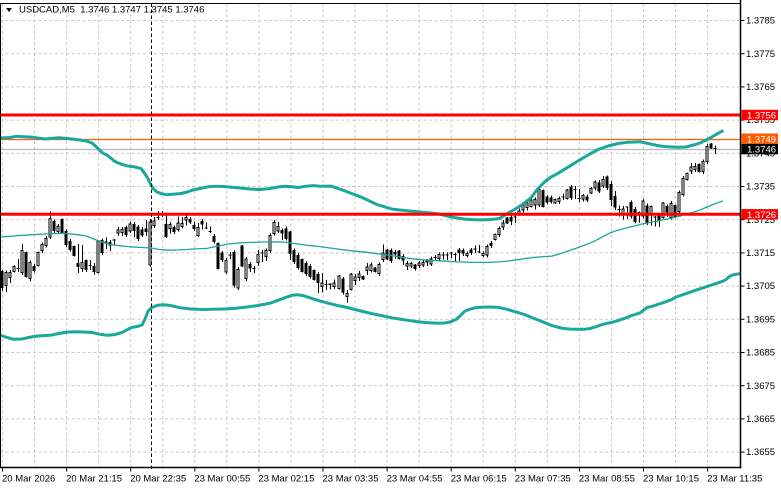 Image resolution: width=781 pixels, height=489 pixels. What do you see at coordinates (761, 139) in the screenshot?
I see `svg-text: 1.3749` at bounding box center [761, 139].